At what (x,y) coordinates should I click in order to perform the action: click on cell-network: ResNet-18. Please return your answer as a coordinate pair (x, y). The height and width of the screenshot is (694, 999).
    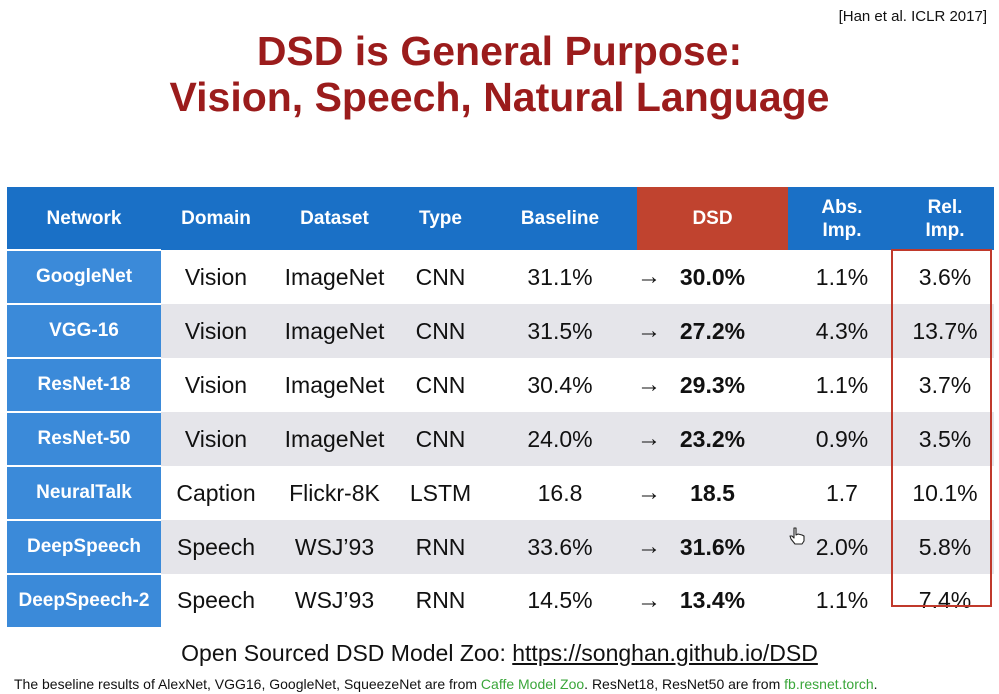
    Looking at the image, I should click on (84, 384).